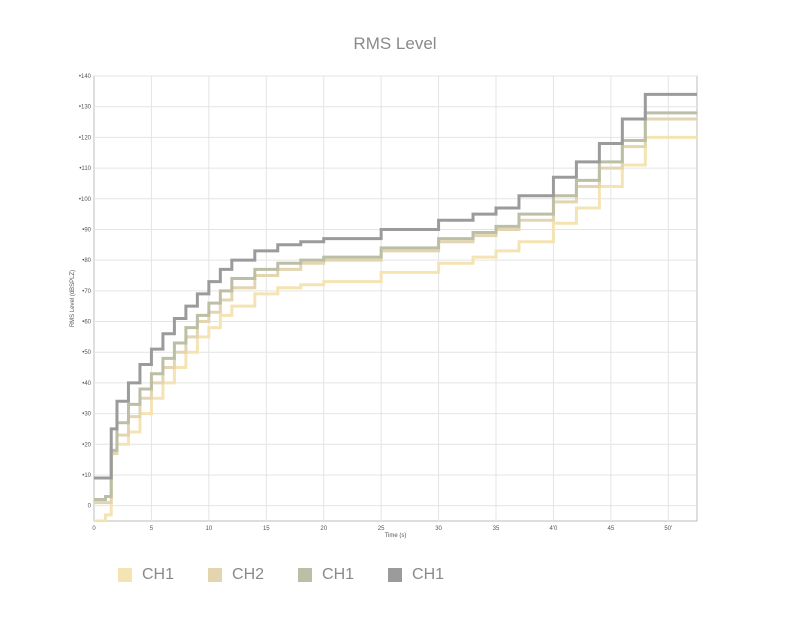 This screenshot has width=790, height=625. I want to click on y-tick-label: •60, so click(86, 323).